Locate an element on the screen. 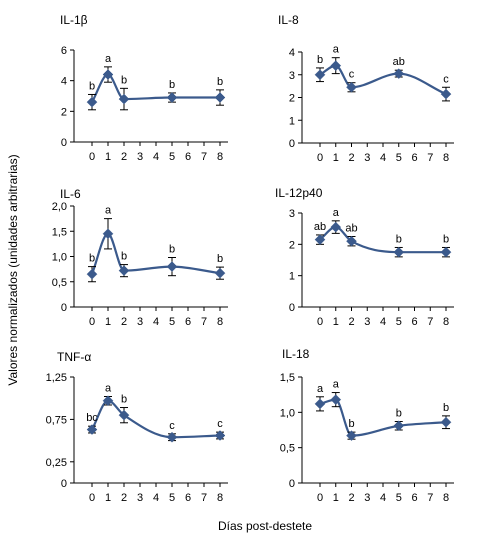 This screenshot has width=492, height=549. panel-title: IL-6 is located at coordinates (70, 194).